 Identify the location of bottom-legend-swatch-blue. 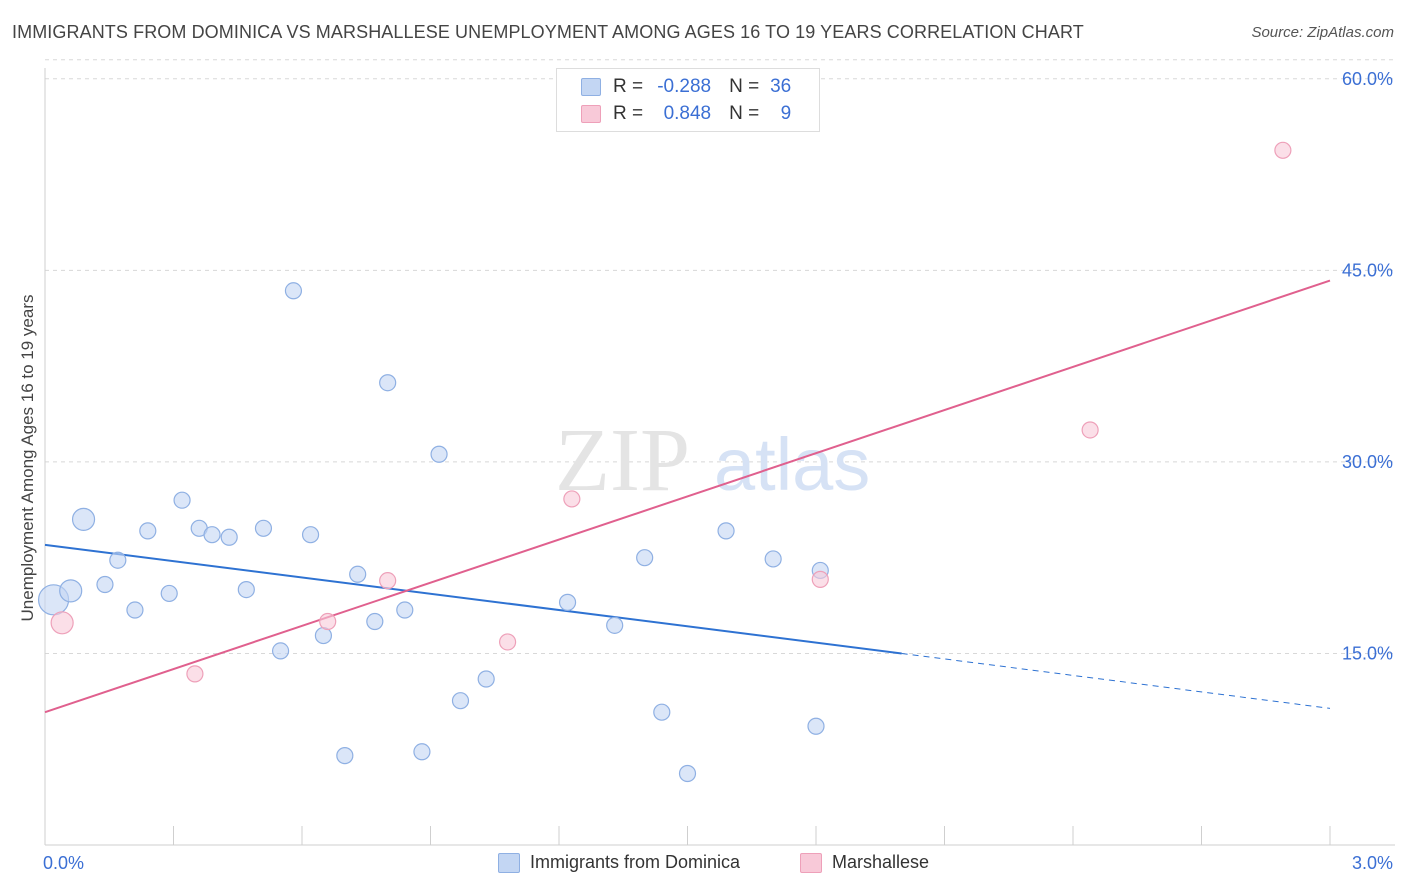
(509, 862).